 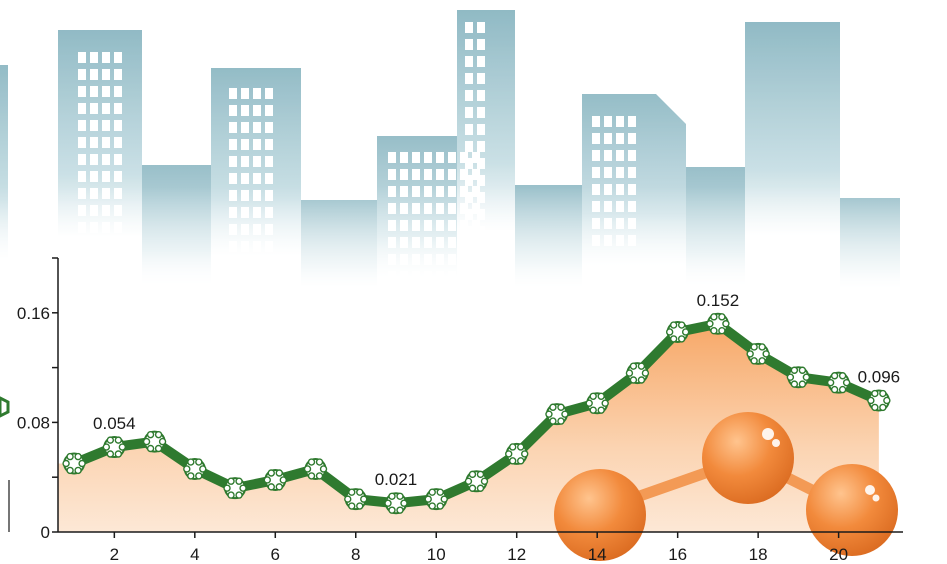 I want to click on x-ticks: 2 4 6 8 10 12 14 16 18 20, so click(x=479, y=548).